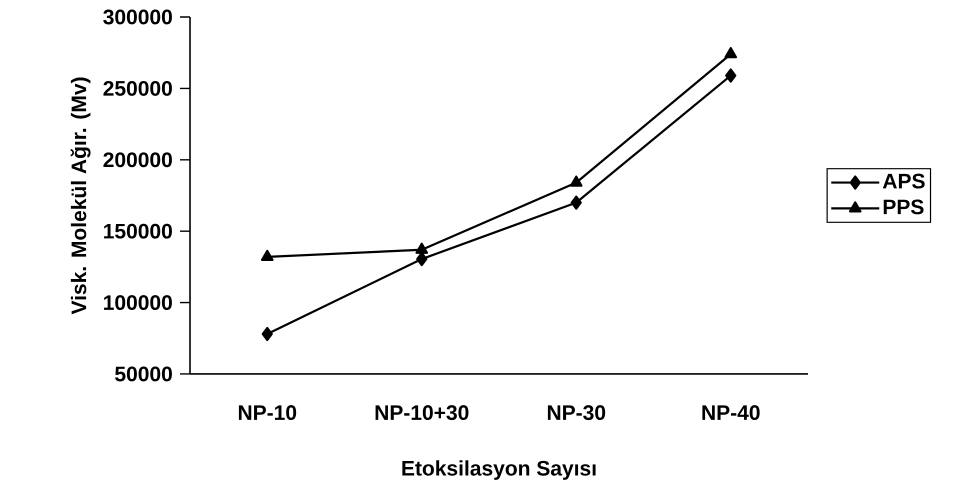 This screenshot has width=972, height=497. What do you see at coordinates (80, 196) in the screenshot?
I see `y-axis-title: Visk. Molekül Ağır. (Mv)` at bounding box center [80, 196].